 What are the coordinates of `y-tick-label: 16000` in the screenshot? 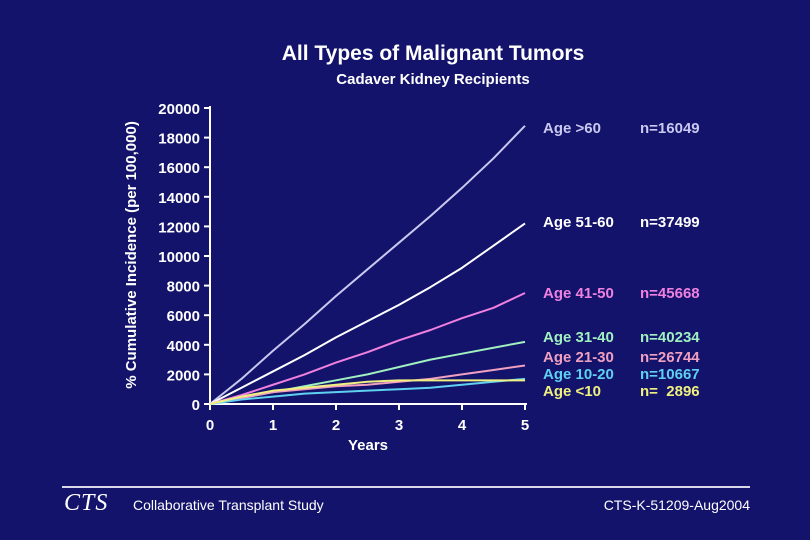 It's located at (179, 168).